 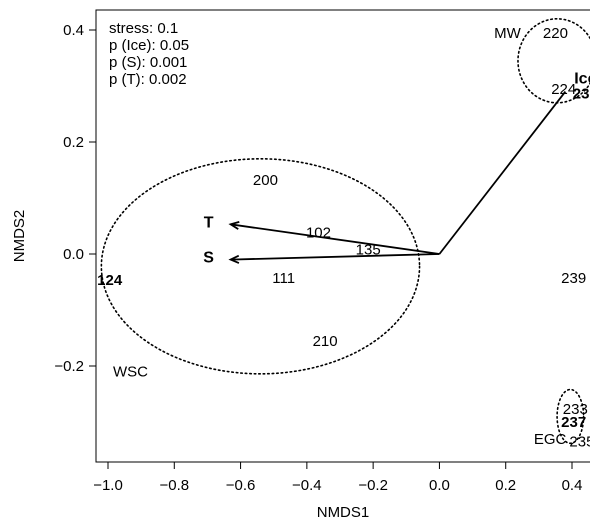 I want to click on x-tick-label: 0.4, so click(x=572, y=485).